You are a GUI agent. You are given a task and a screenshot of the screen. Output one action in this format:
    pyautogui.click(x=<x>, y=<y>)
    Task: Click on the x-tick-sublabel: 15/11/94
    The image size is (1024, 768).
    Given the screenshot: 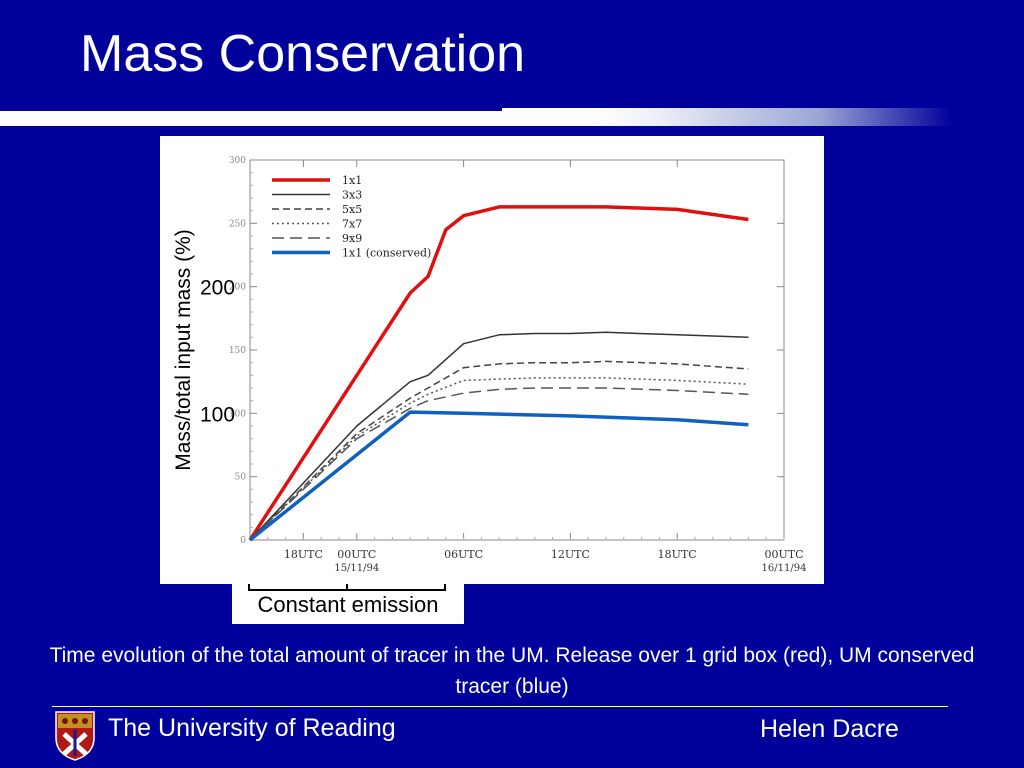 What is the action you would take?
    pyautogui.click(x=356, y=568)
    